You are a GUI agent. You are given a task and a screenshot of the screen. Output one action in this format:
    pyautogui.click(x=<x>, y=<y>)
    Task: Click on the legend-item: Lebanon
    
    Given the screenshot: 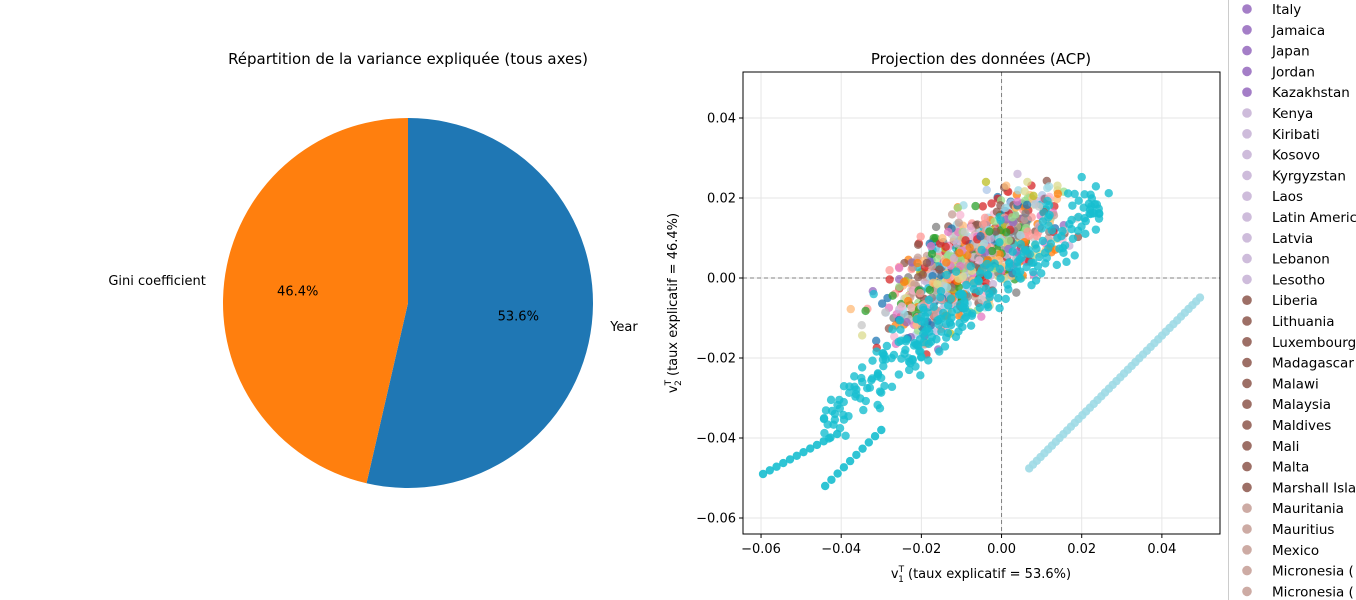 What is the action you would take?
    pyautogui.click(x=1286, y=260)
    